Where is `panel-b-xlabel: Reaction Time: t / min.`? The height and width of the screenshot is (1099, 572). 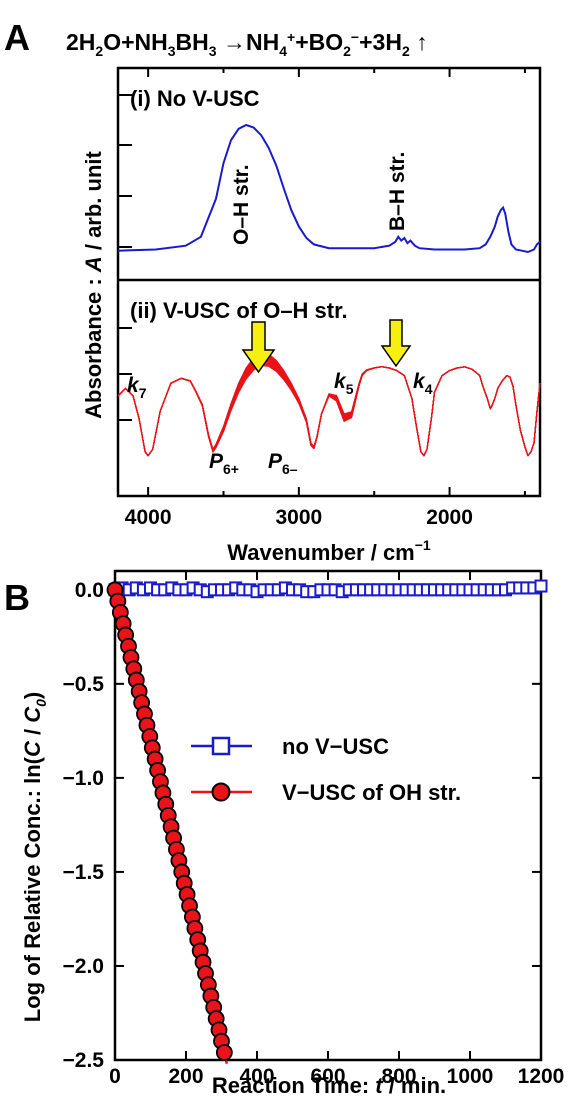
panel-b-xlabel: Reaction Time: t / min. is located at coordinates (329, 1085).